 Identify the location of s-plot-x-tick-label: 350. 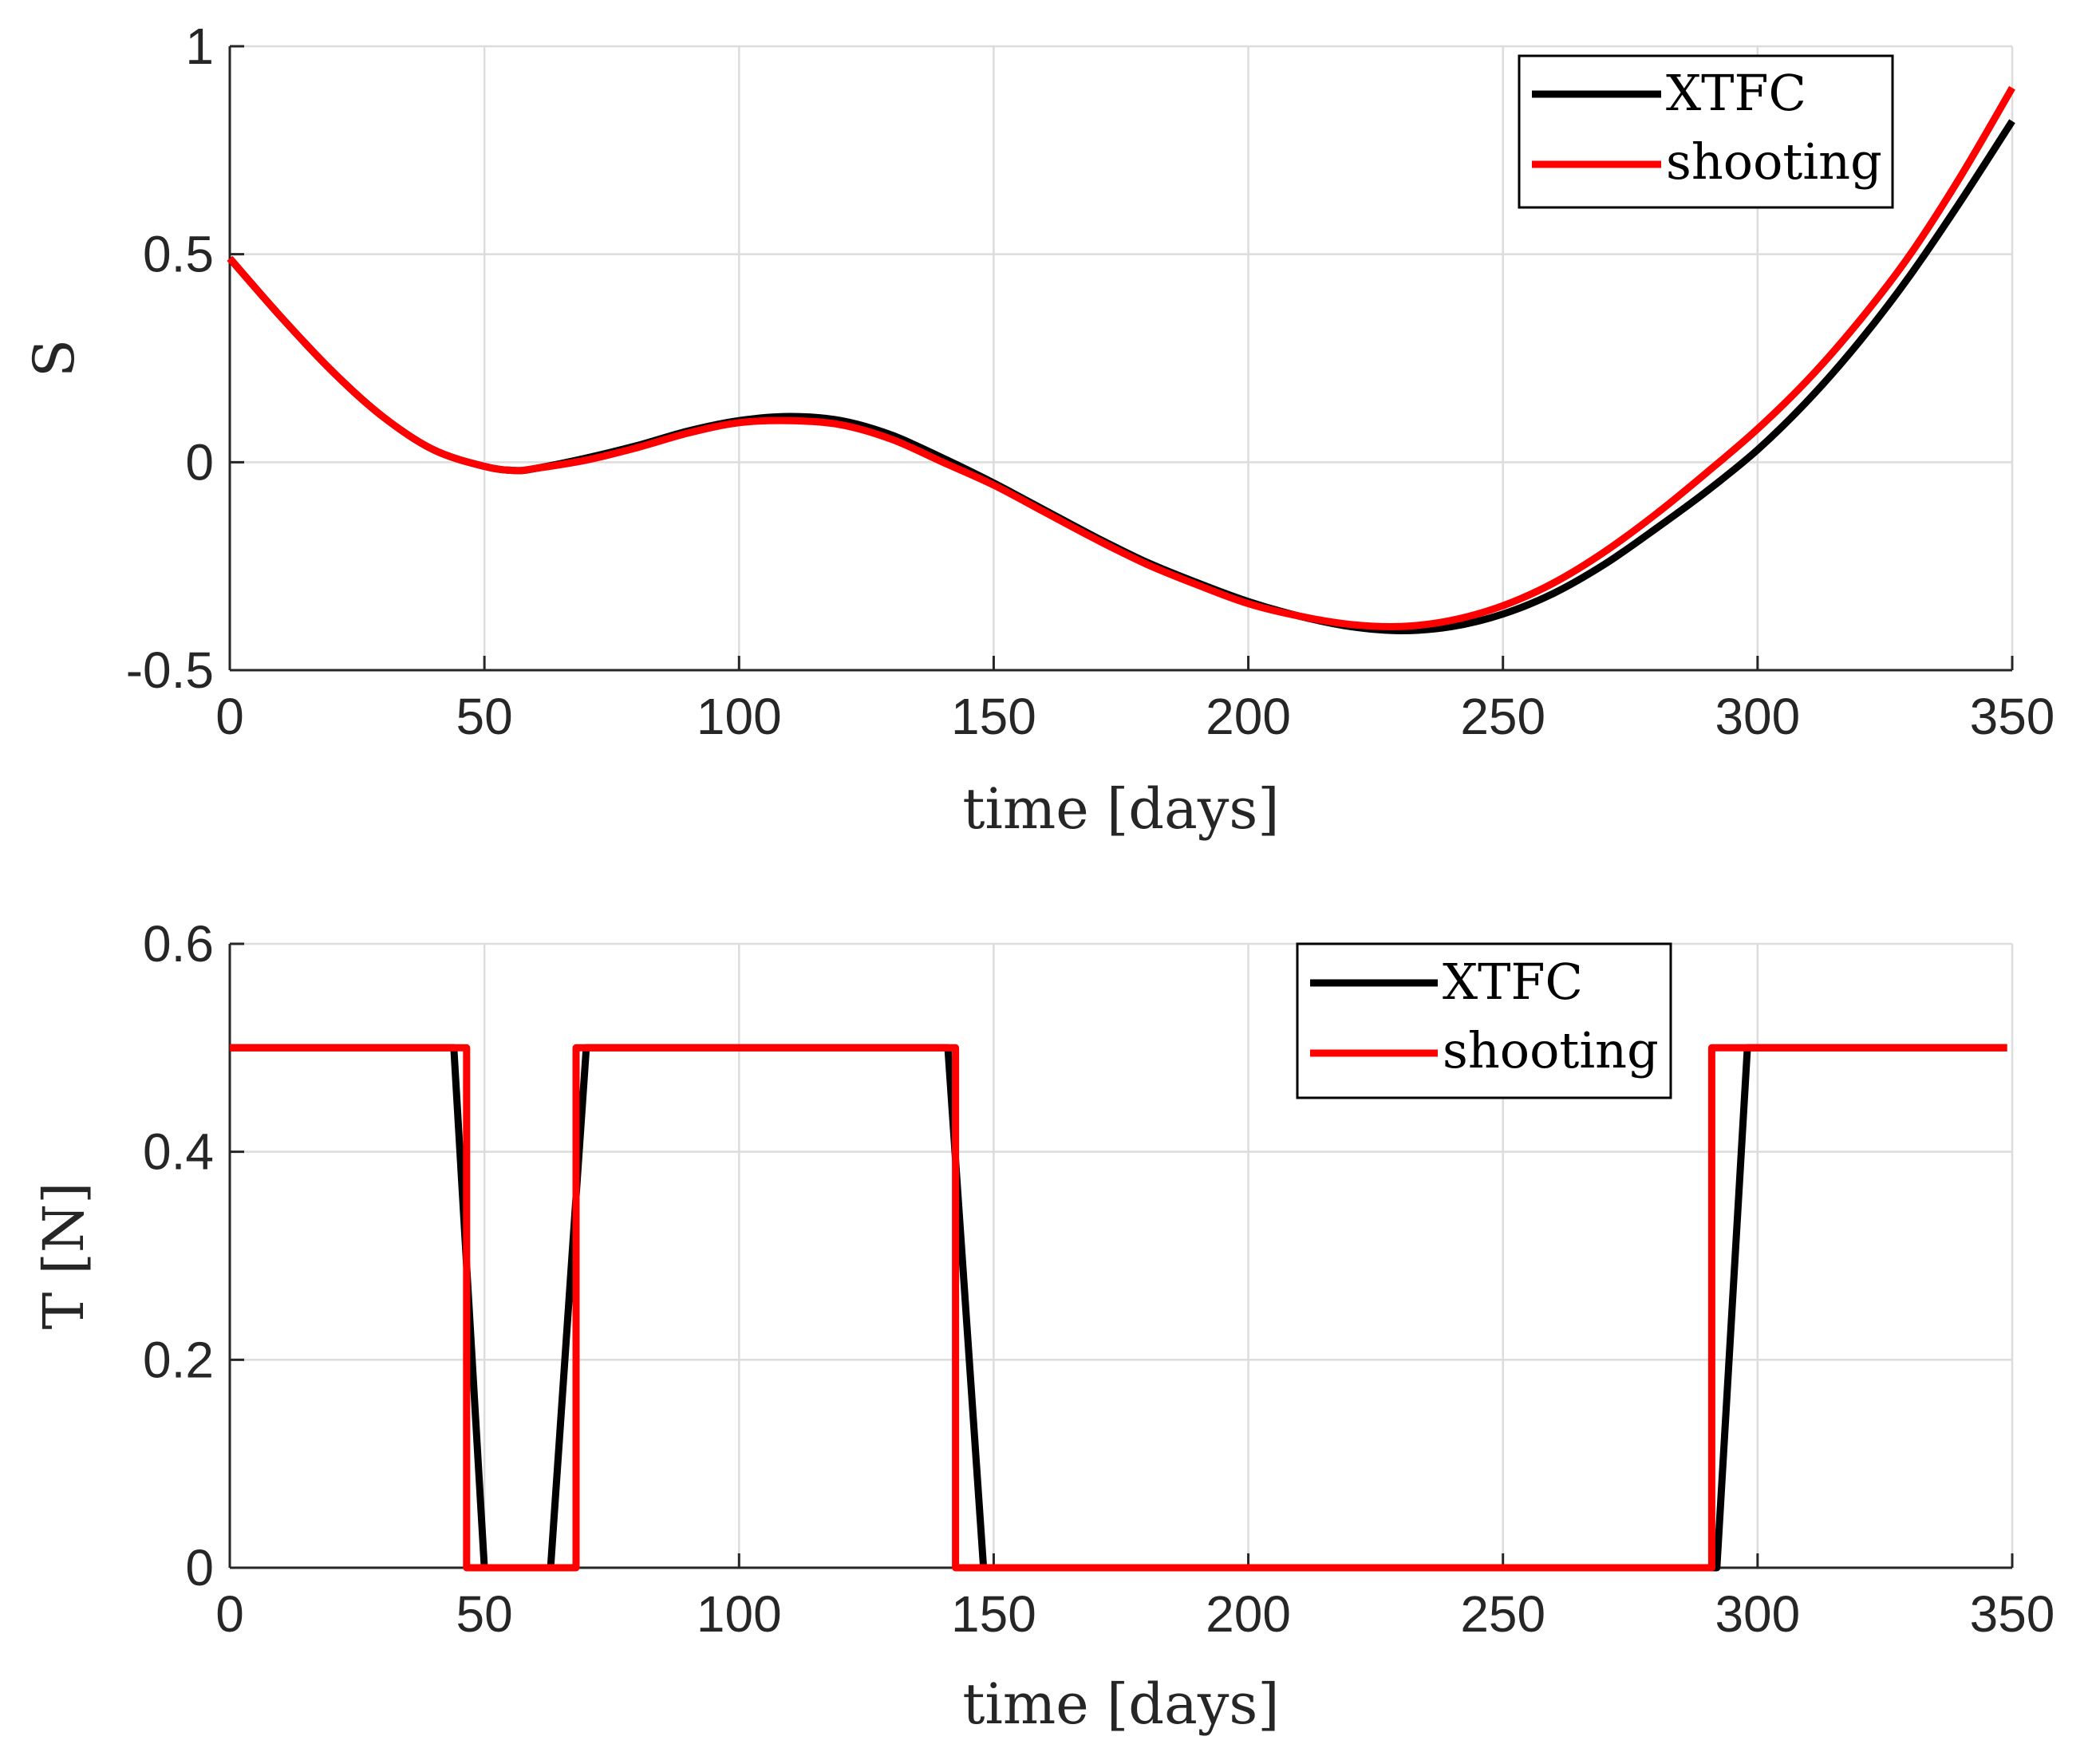
(2012, 716).